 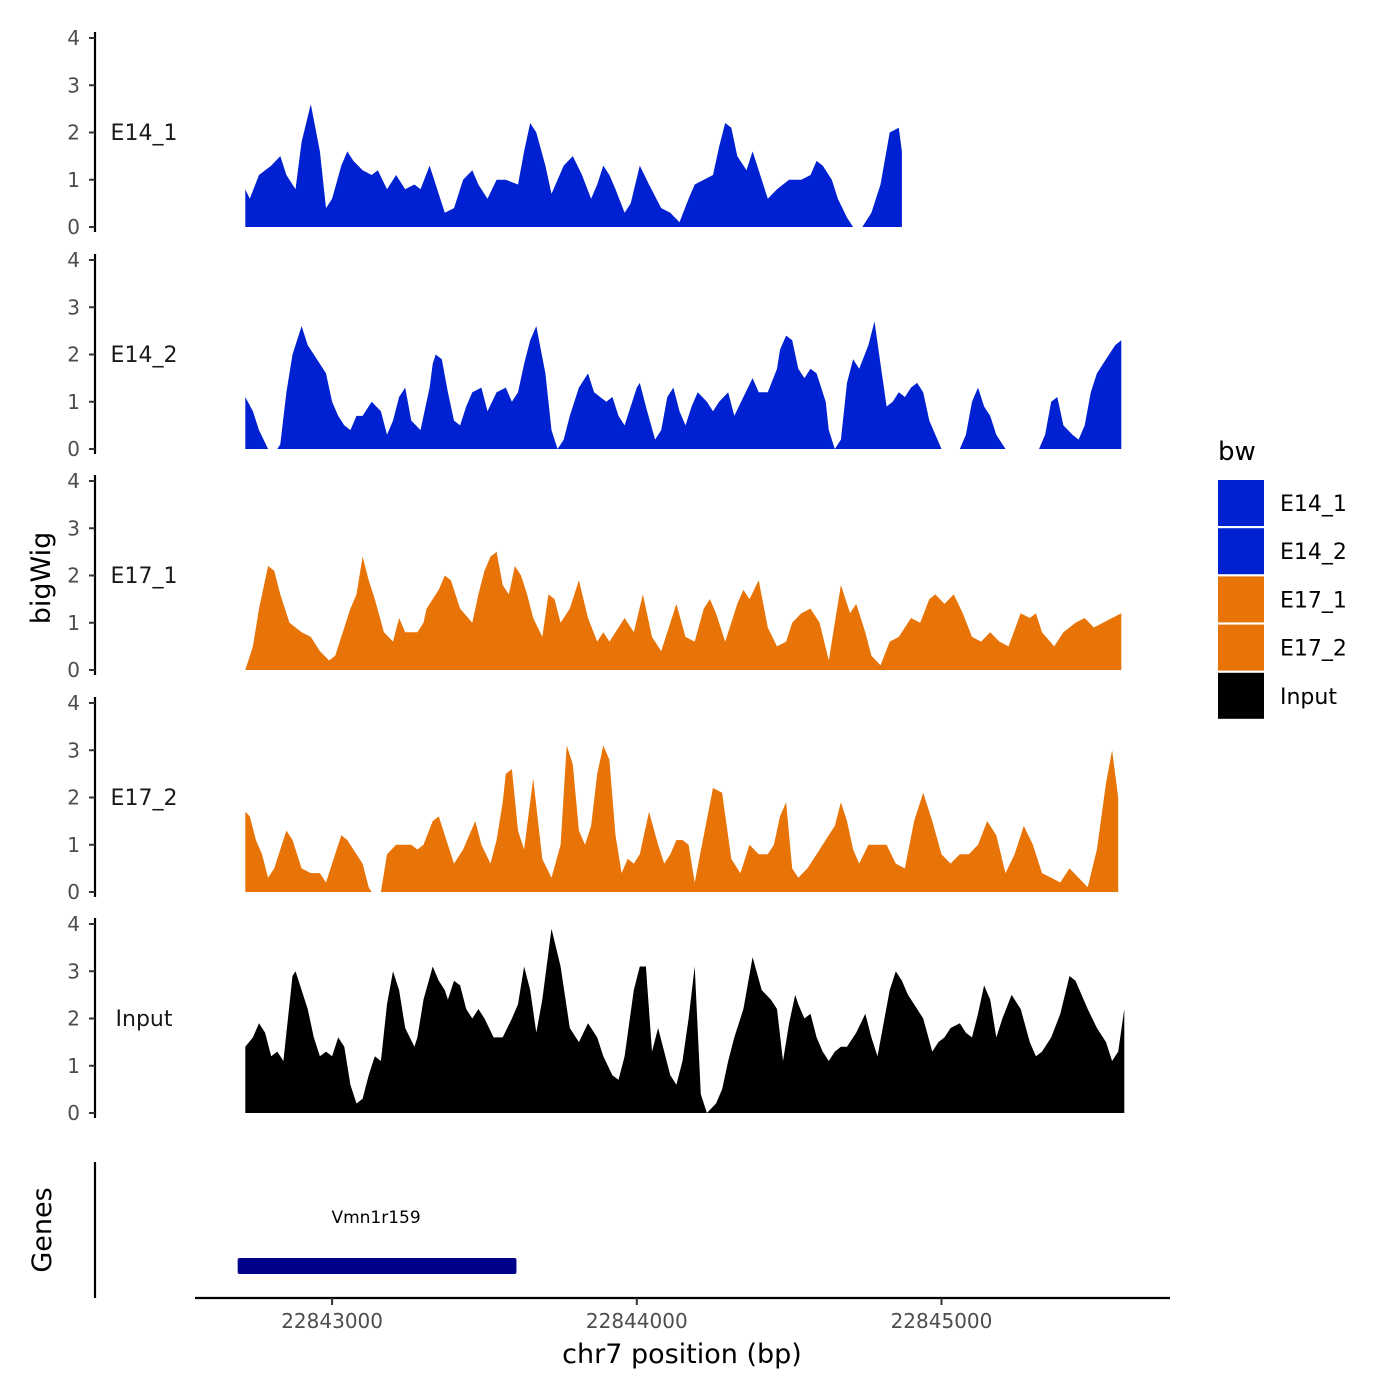 What do you see at coordinates (144, 1019) in the screenshot?
I see `track-label: Input` at bounding box center [144, 1019].